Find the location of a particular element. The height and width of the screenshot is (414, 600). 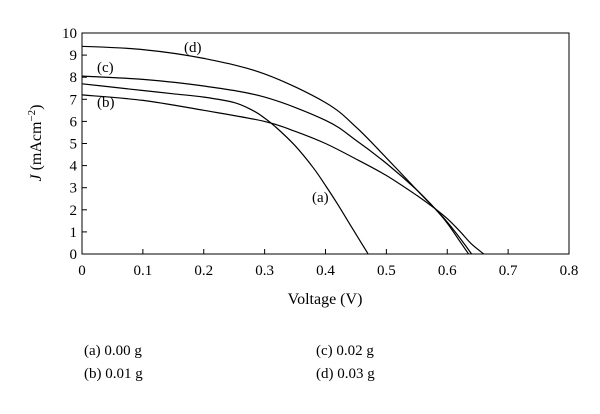

x-tick-label: 0.6 is located at coordinates (447, 271).